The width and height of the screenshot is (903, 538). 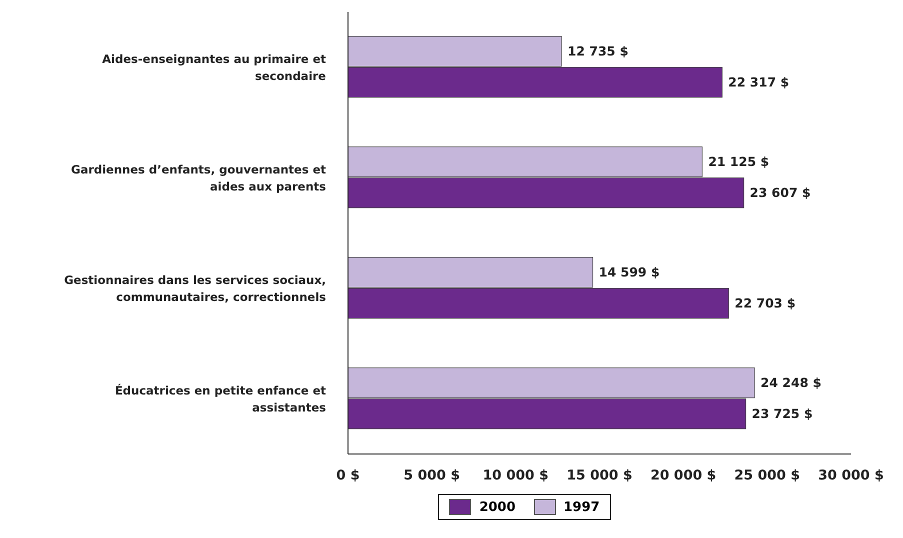 I want to click on x-tick-label: 15 000 $, so click(x=599, y=476).